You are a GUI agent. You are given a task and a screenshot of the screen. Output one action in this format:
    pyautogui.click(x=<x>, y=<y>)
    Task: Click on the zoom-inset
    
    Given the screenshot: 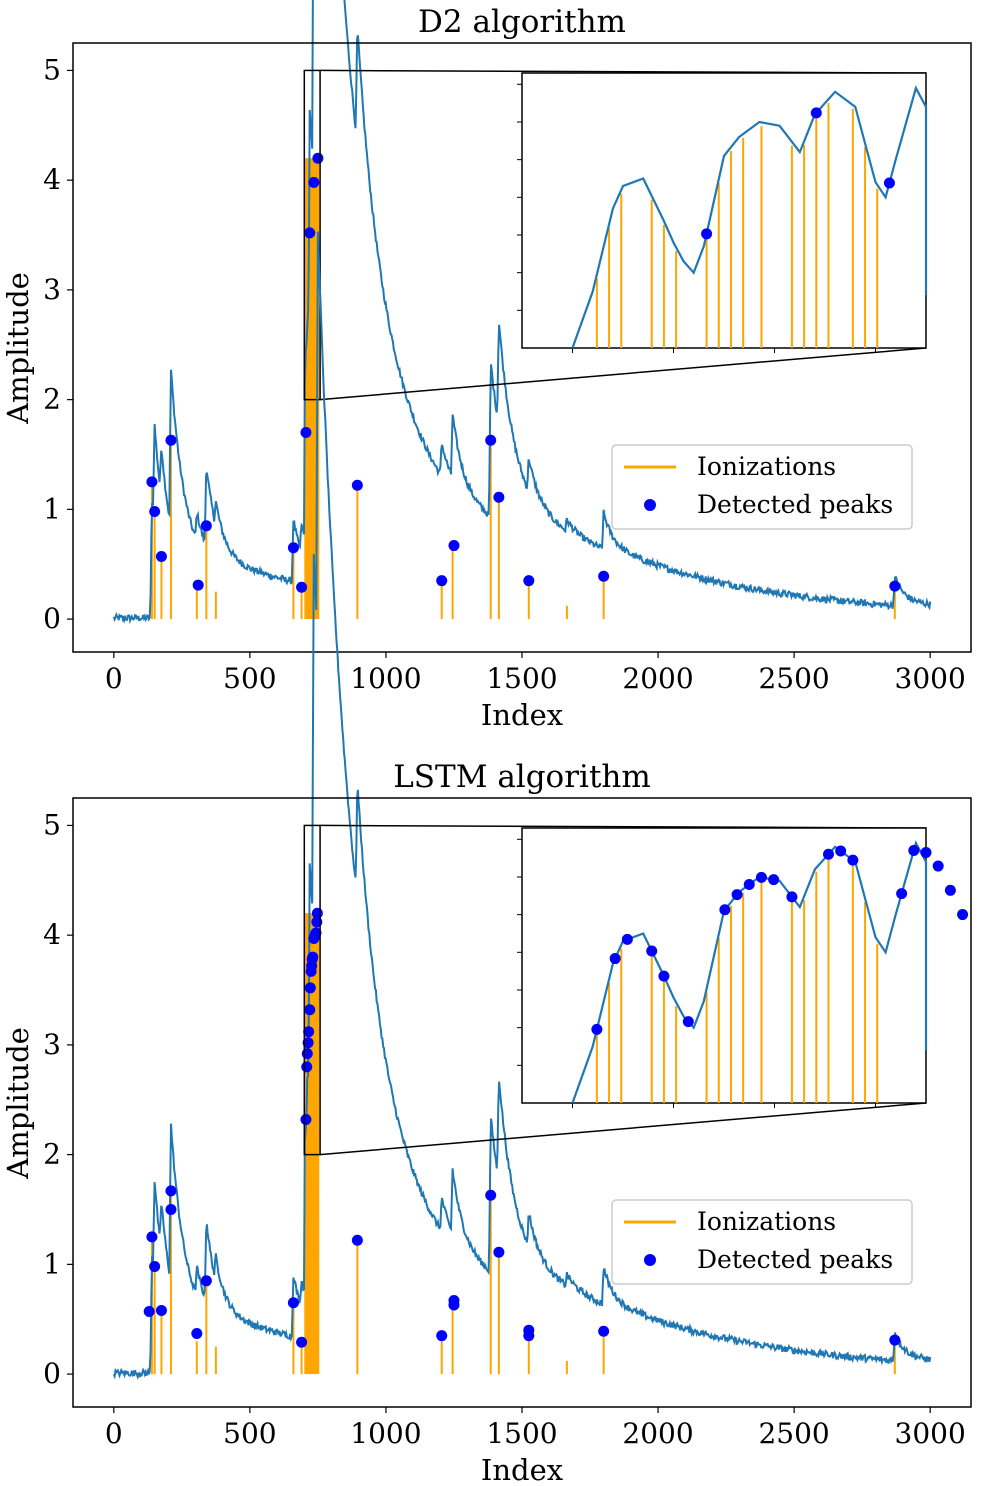 What is the action you would take?
    pyautogui.click(x=615, y=235)
    